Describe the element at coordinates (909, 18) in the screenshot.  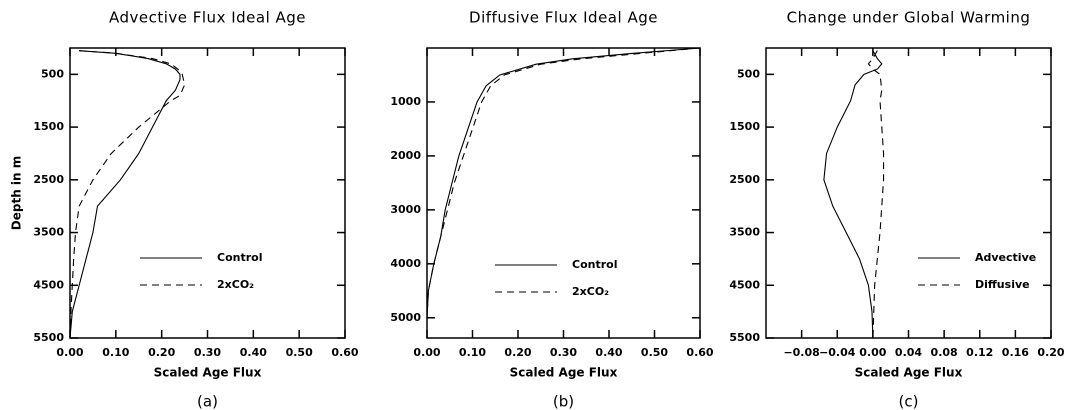
I see `chart-title: Change under Global Warming` at that location.